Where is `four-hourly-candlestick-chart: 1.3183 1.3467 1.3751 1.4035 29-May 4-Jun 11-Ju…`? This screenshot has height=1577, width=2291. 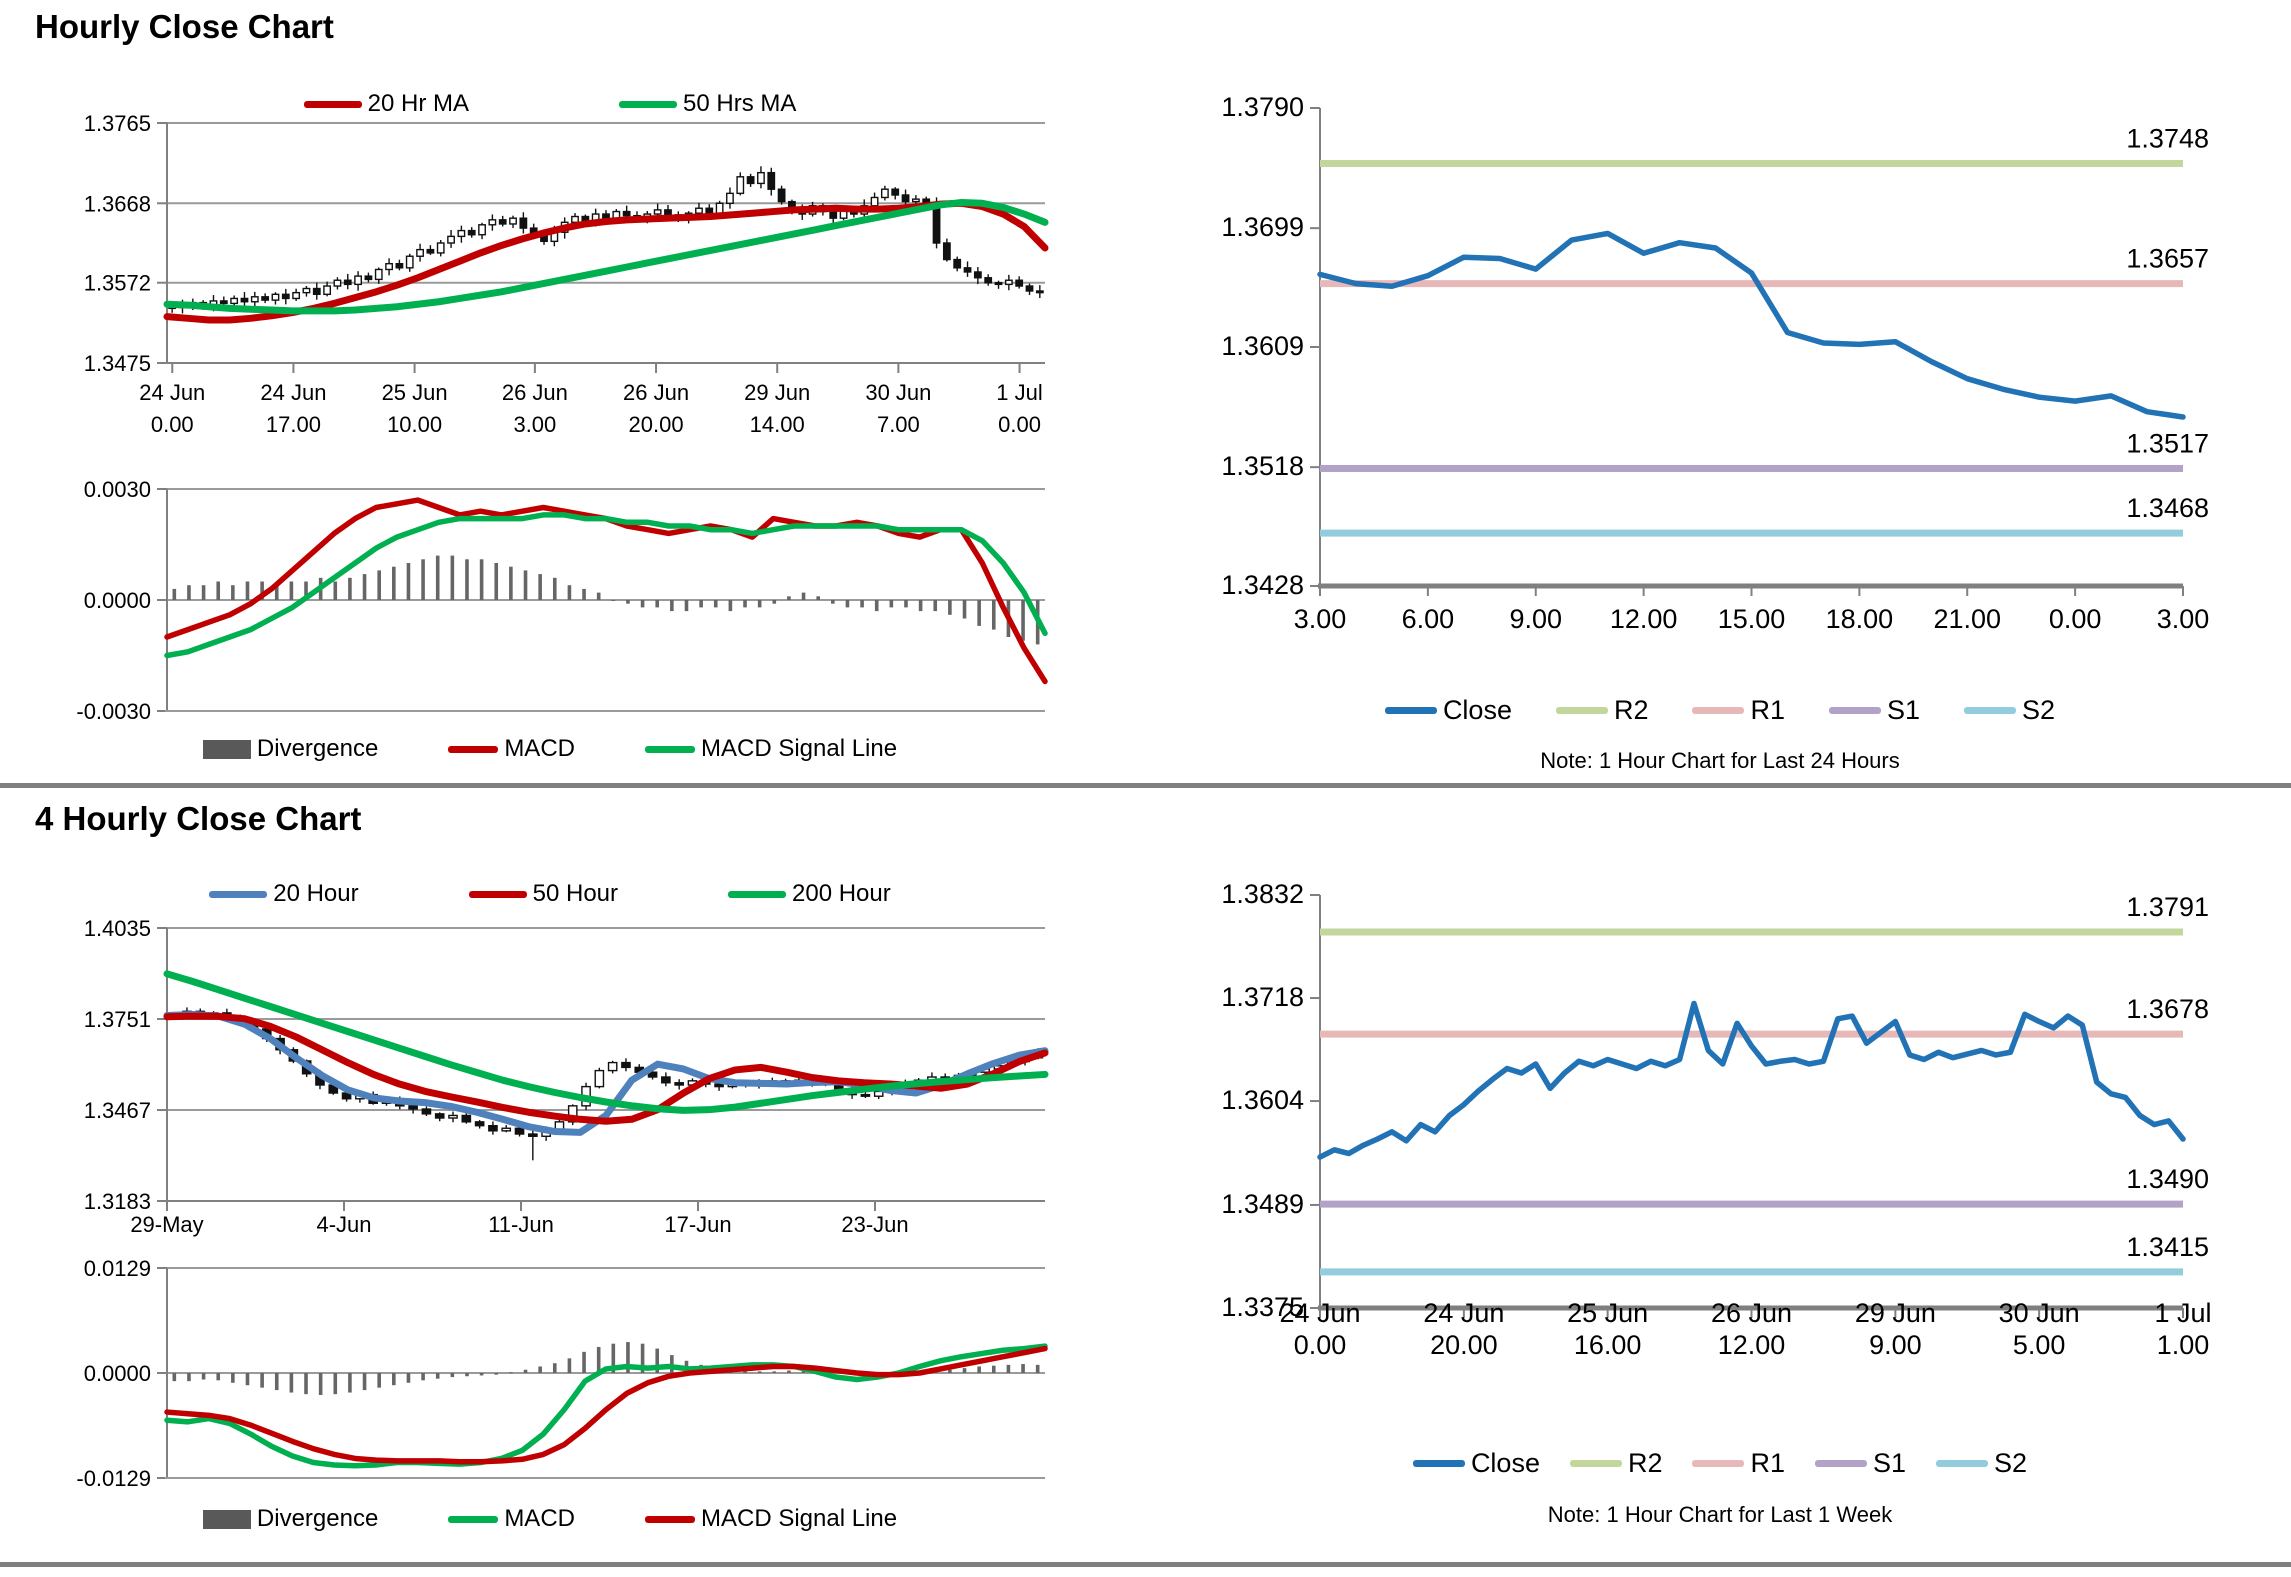 four-hourly-candlestick-chart: 1.3183 1.3467 1.3751 1.4035 29-May 4-Jun 11-Ju… is located at coordinates (566, 1076).